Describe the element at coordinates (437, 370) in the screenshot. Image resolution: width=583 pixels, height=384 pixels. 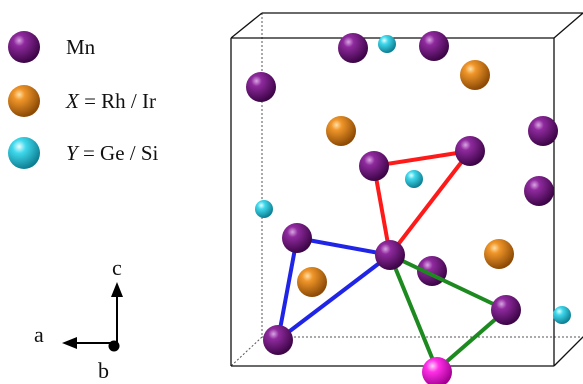
I see `magenta-atom` at that location.